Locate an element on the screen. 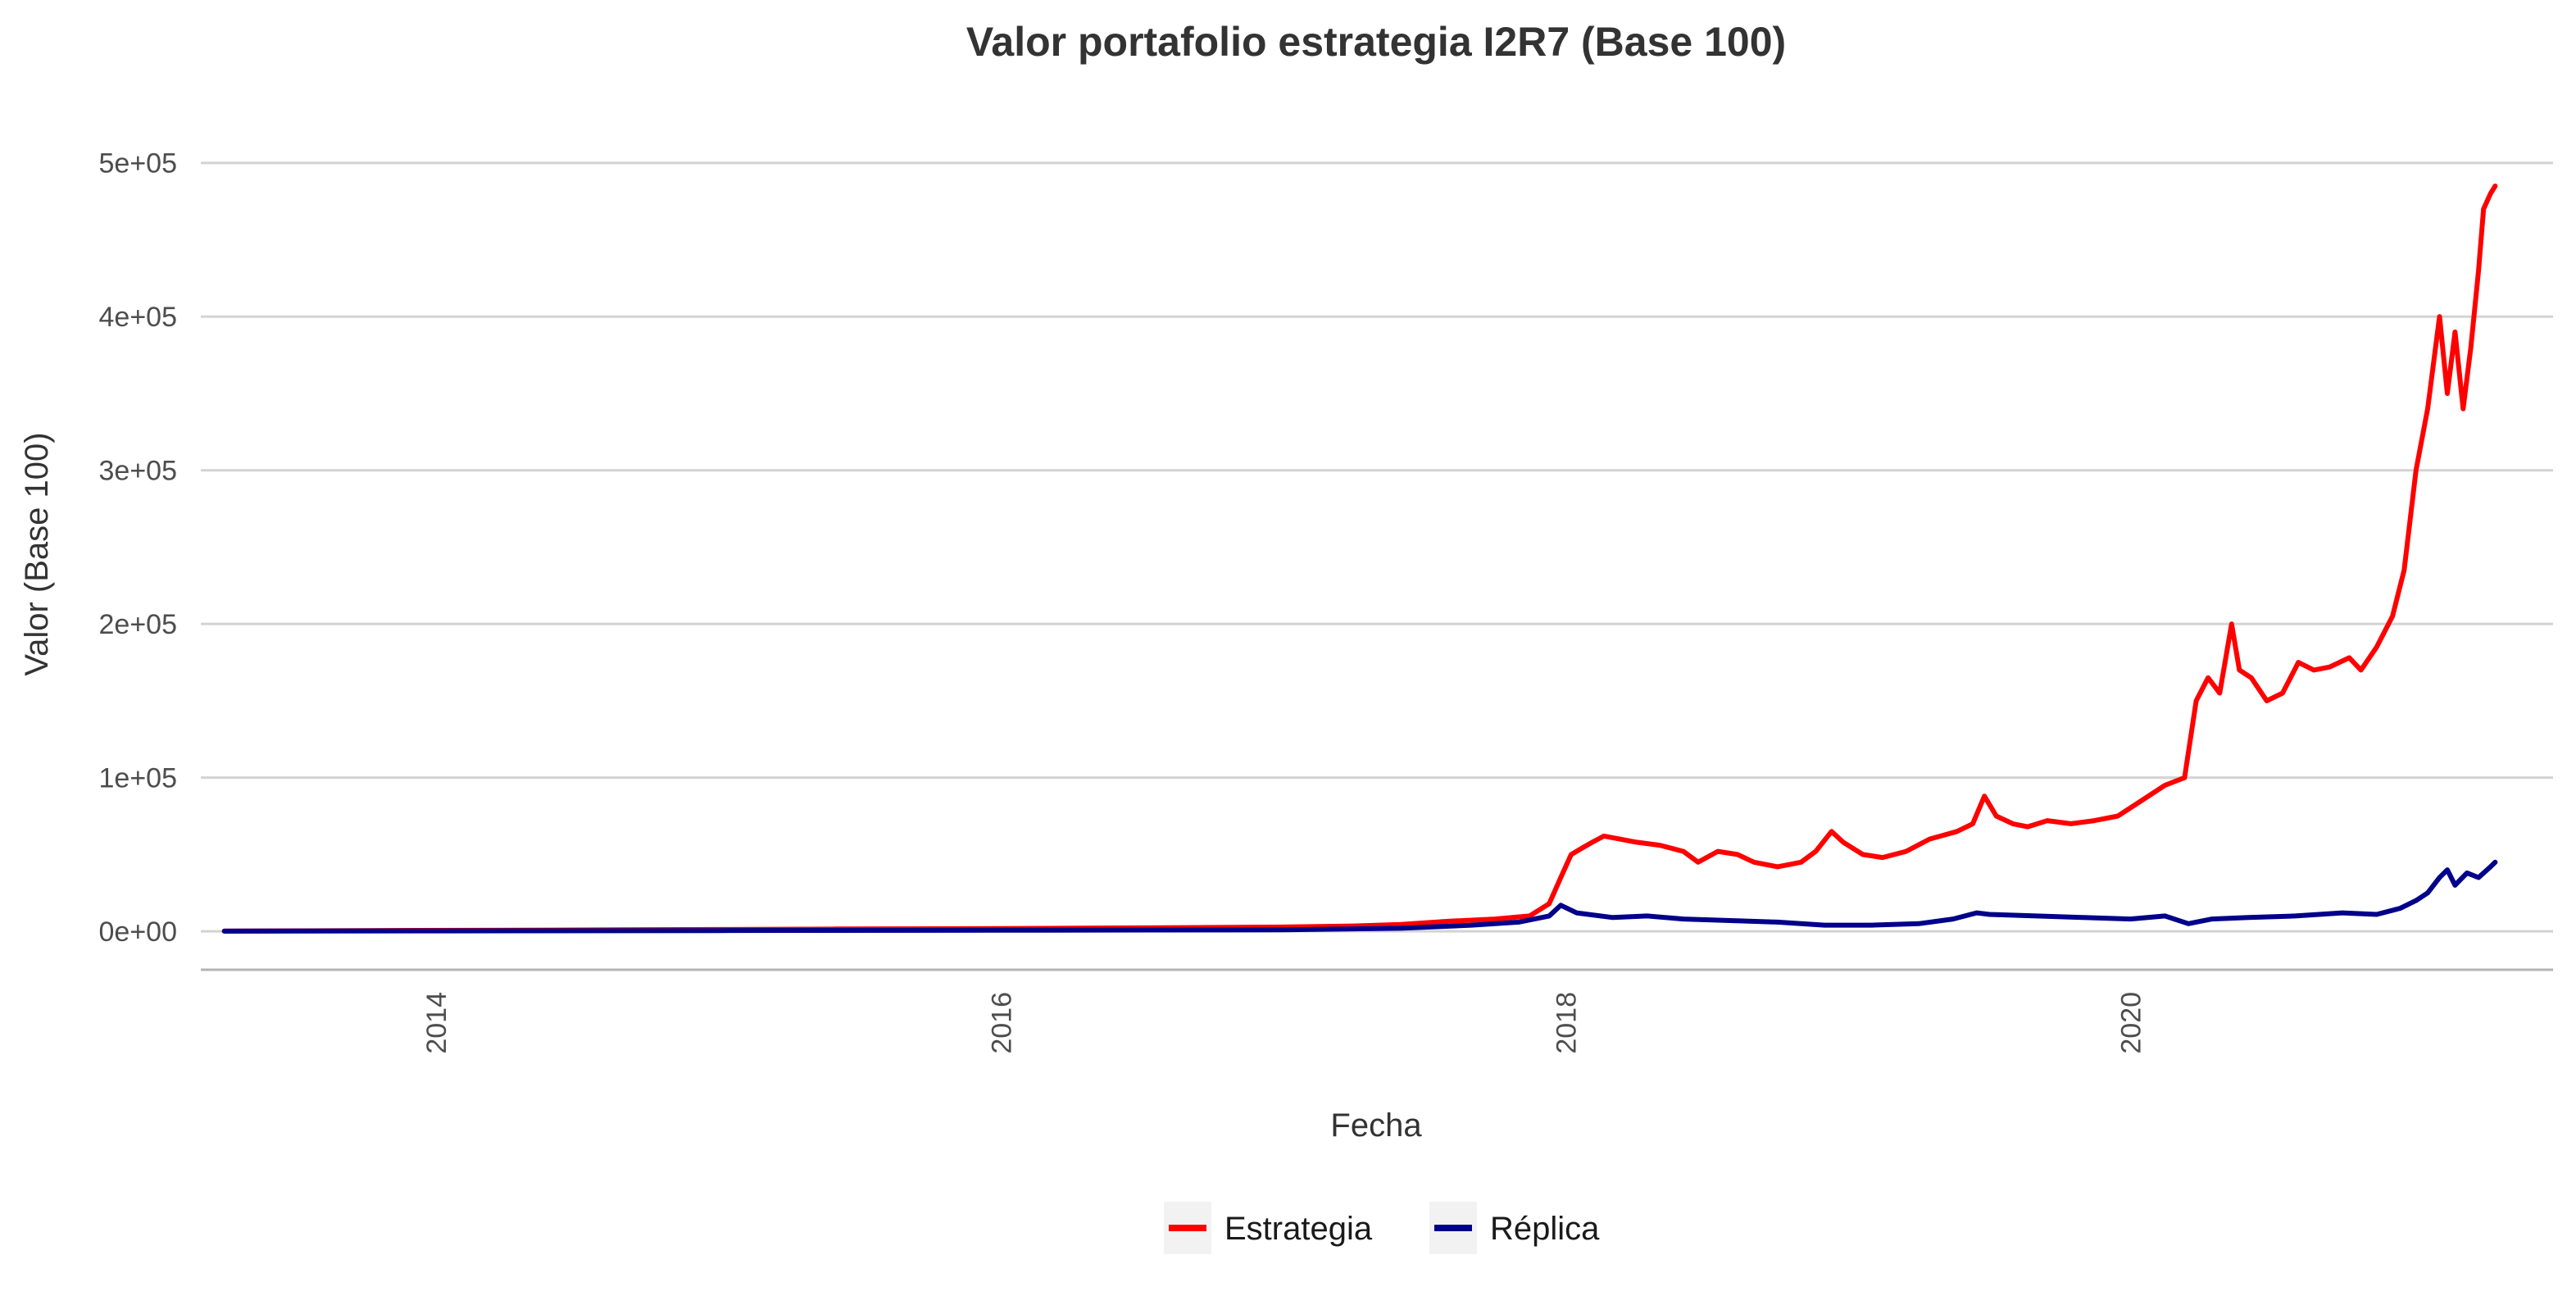 Image resolution: width=2576 pixels, height=1296 pixels. y-tick-label: 4e+05 is located at coordinates (138, 317).